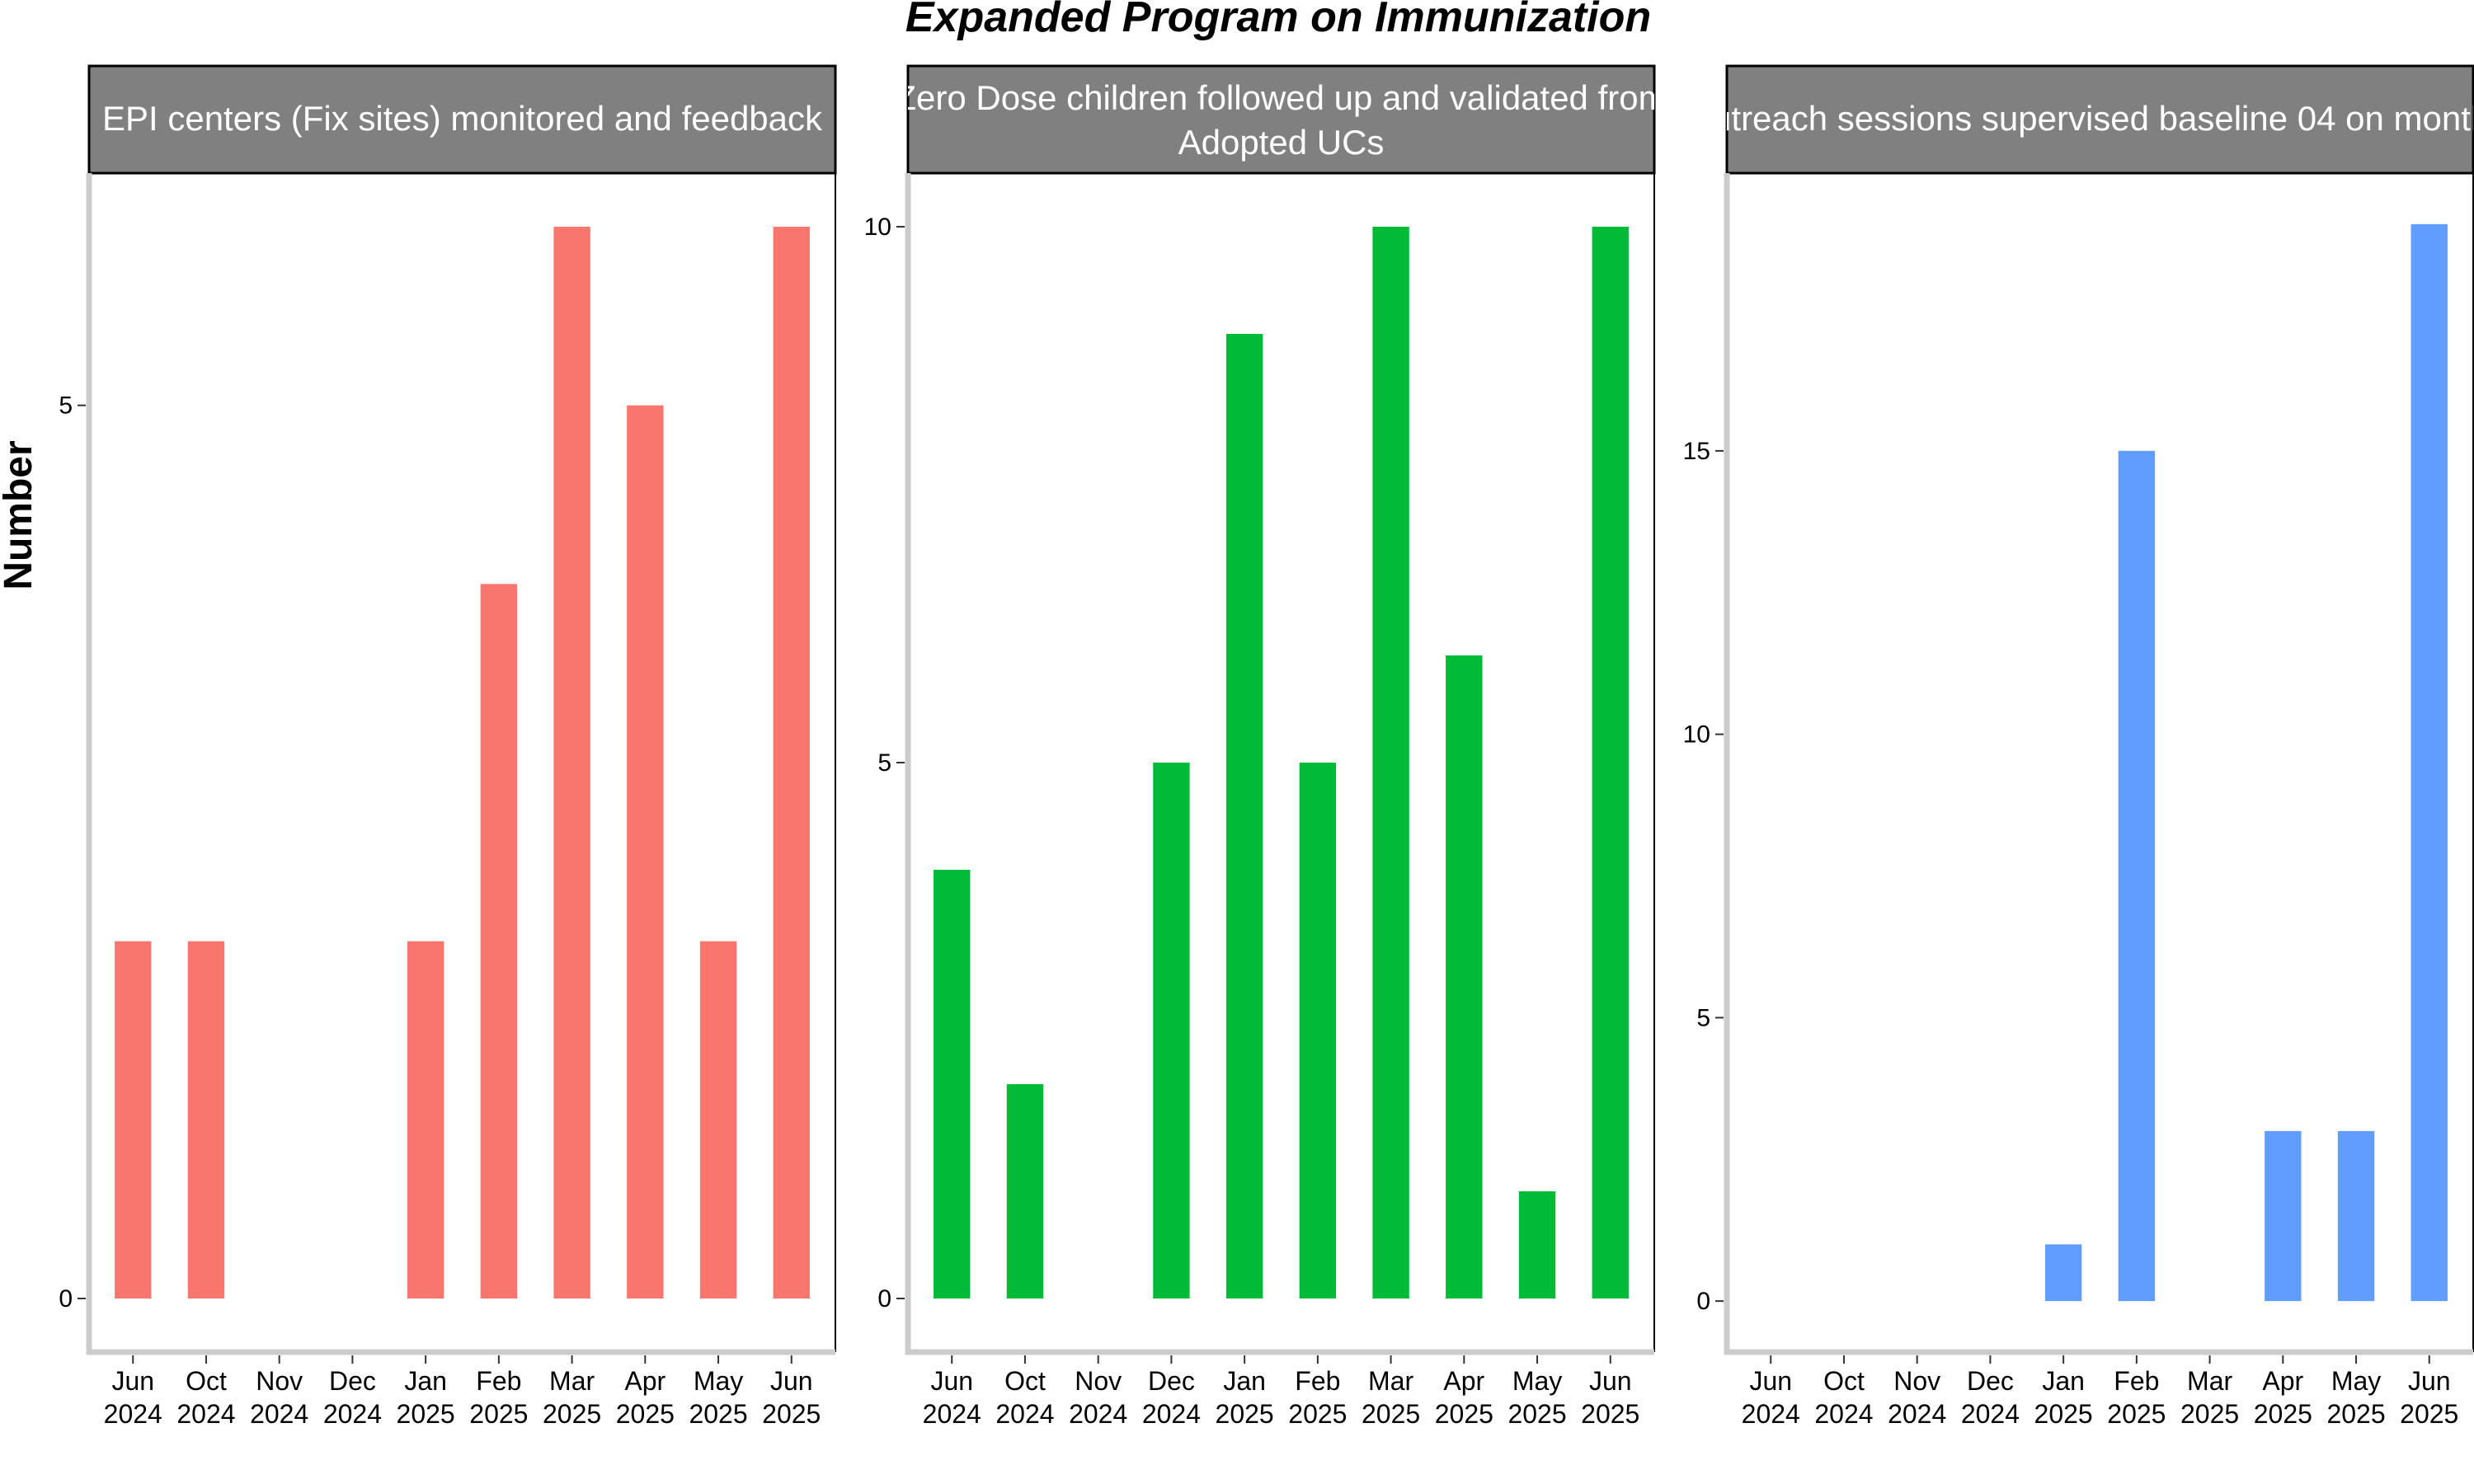 This screenshot has height=1484, width=2474. I want to click on y-axis-label: Number, so click(20, 514).